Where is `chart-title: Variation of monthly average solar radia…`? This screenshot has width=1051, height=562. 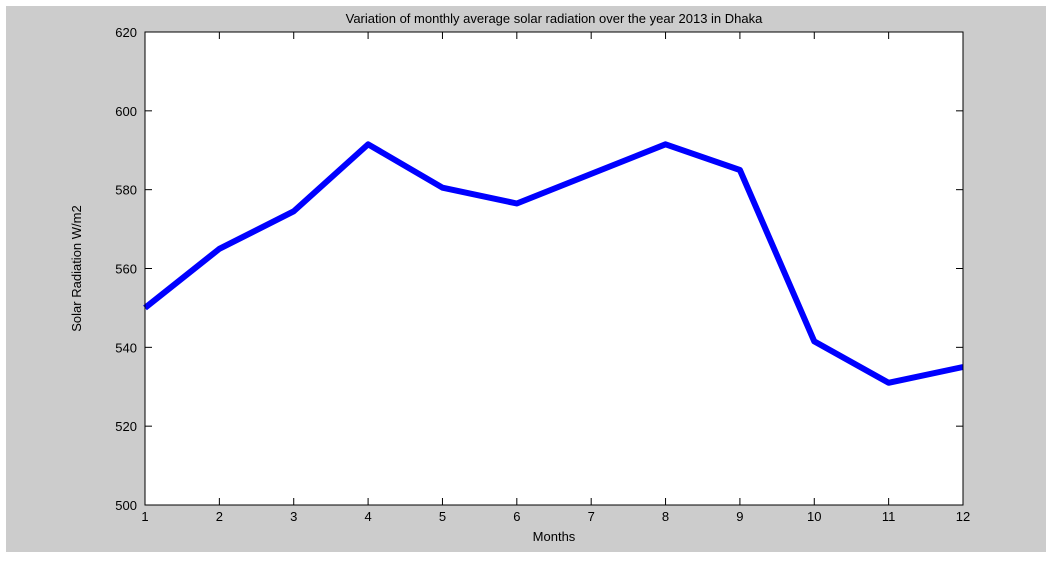
chart-title: Variation of monthly average solar radia… is located at coordinates (554, 18).